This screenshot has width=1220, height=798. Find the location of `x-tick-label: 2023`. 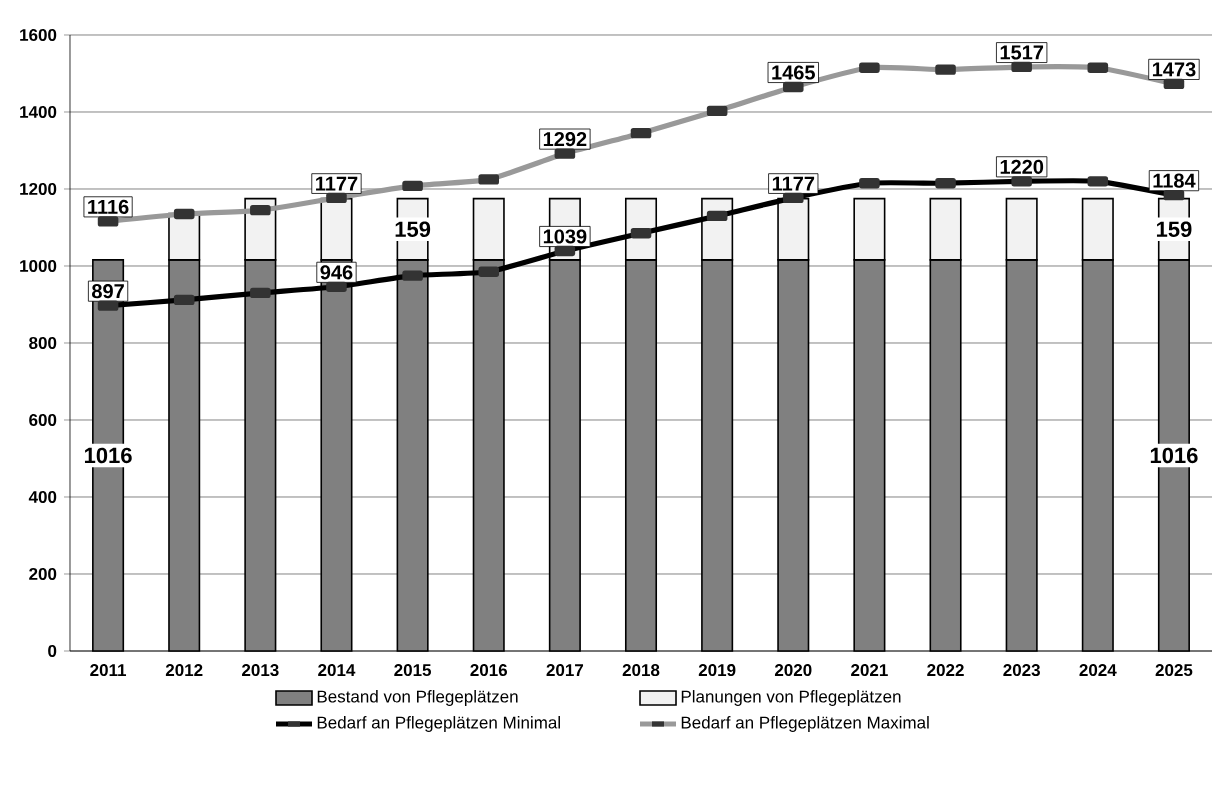

x-tick-label: 2023 is located at coordinates (1021, 670).